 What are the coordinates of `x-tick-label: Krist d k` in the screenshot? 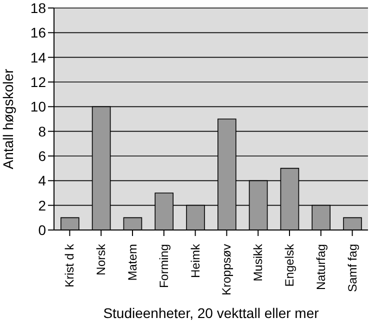 It's located at (69, 265).